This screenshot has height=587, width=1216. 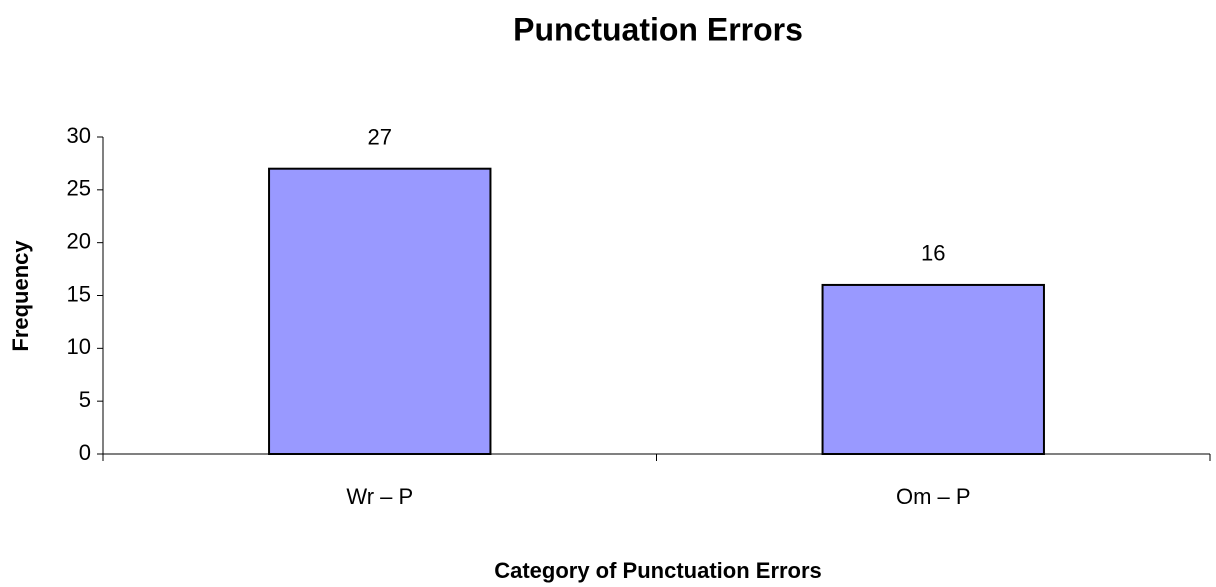 What do you see at coordinates (85, 399) in the screenshot?
I see `y-tick-label: 5` at bounding box center [85, 399].